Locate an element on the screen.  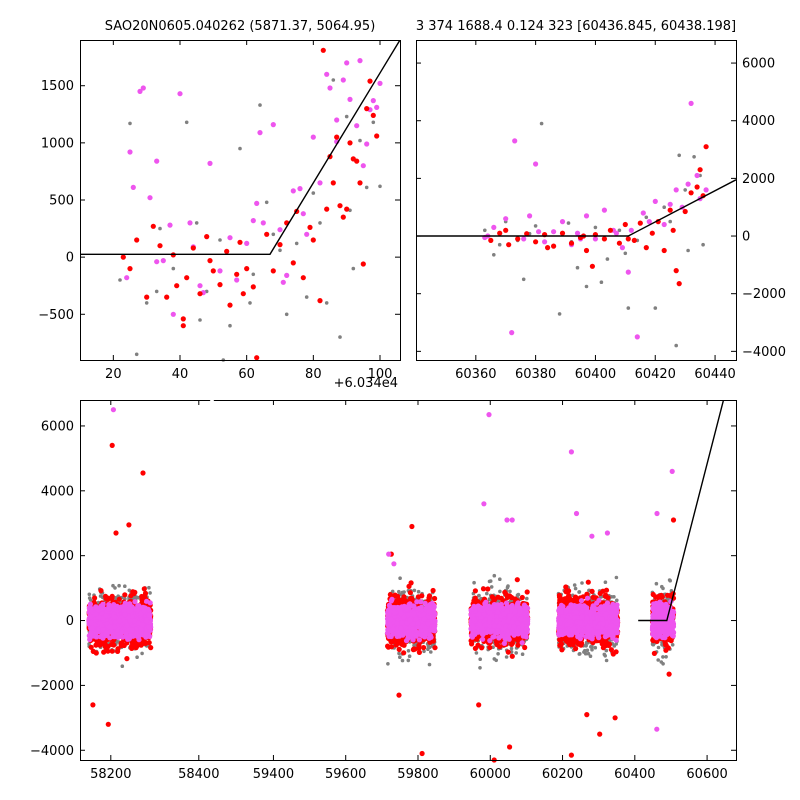
x-tick-label: 60360 is located at coordinates (475, 374).